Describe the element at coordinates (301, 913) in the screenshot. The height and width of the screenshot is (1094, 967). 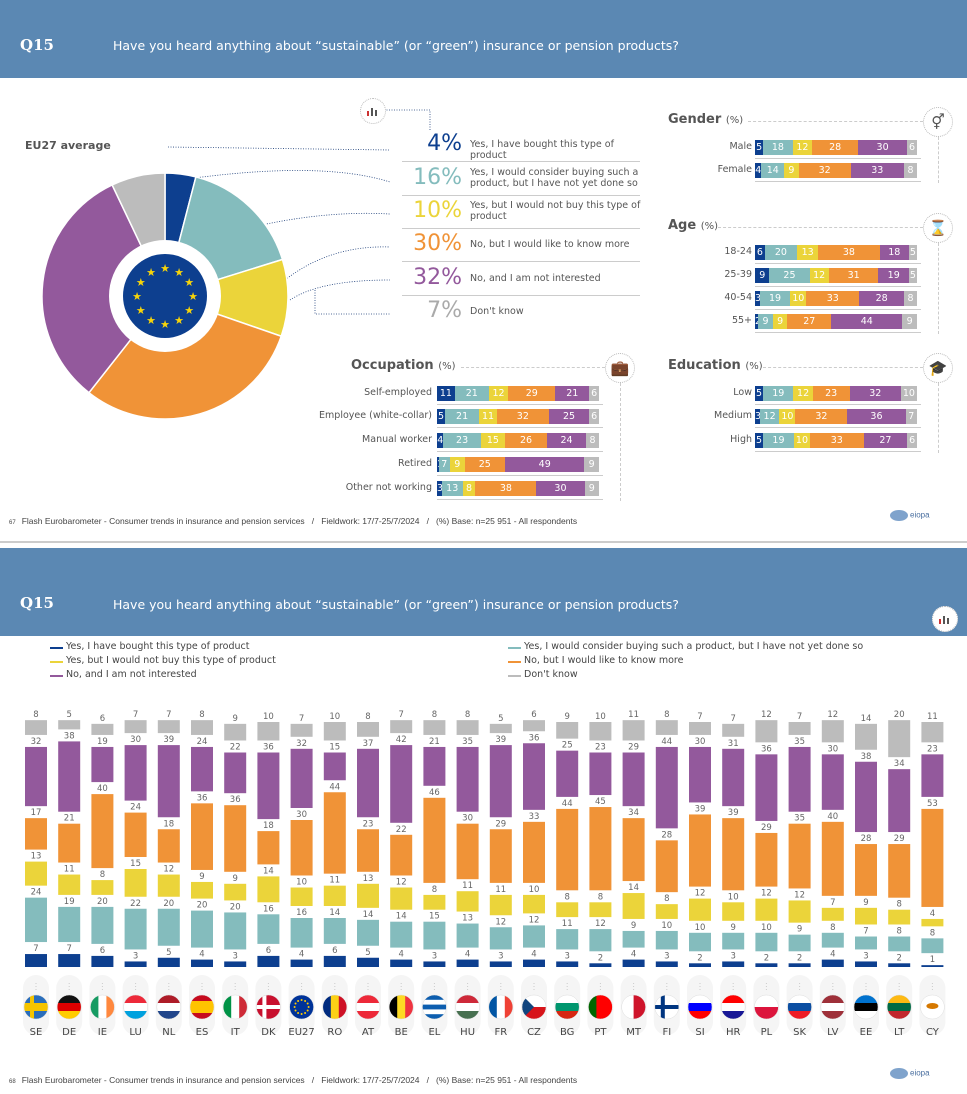
I see `data-label: 16` at that location.